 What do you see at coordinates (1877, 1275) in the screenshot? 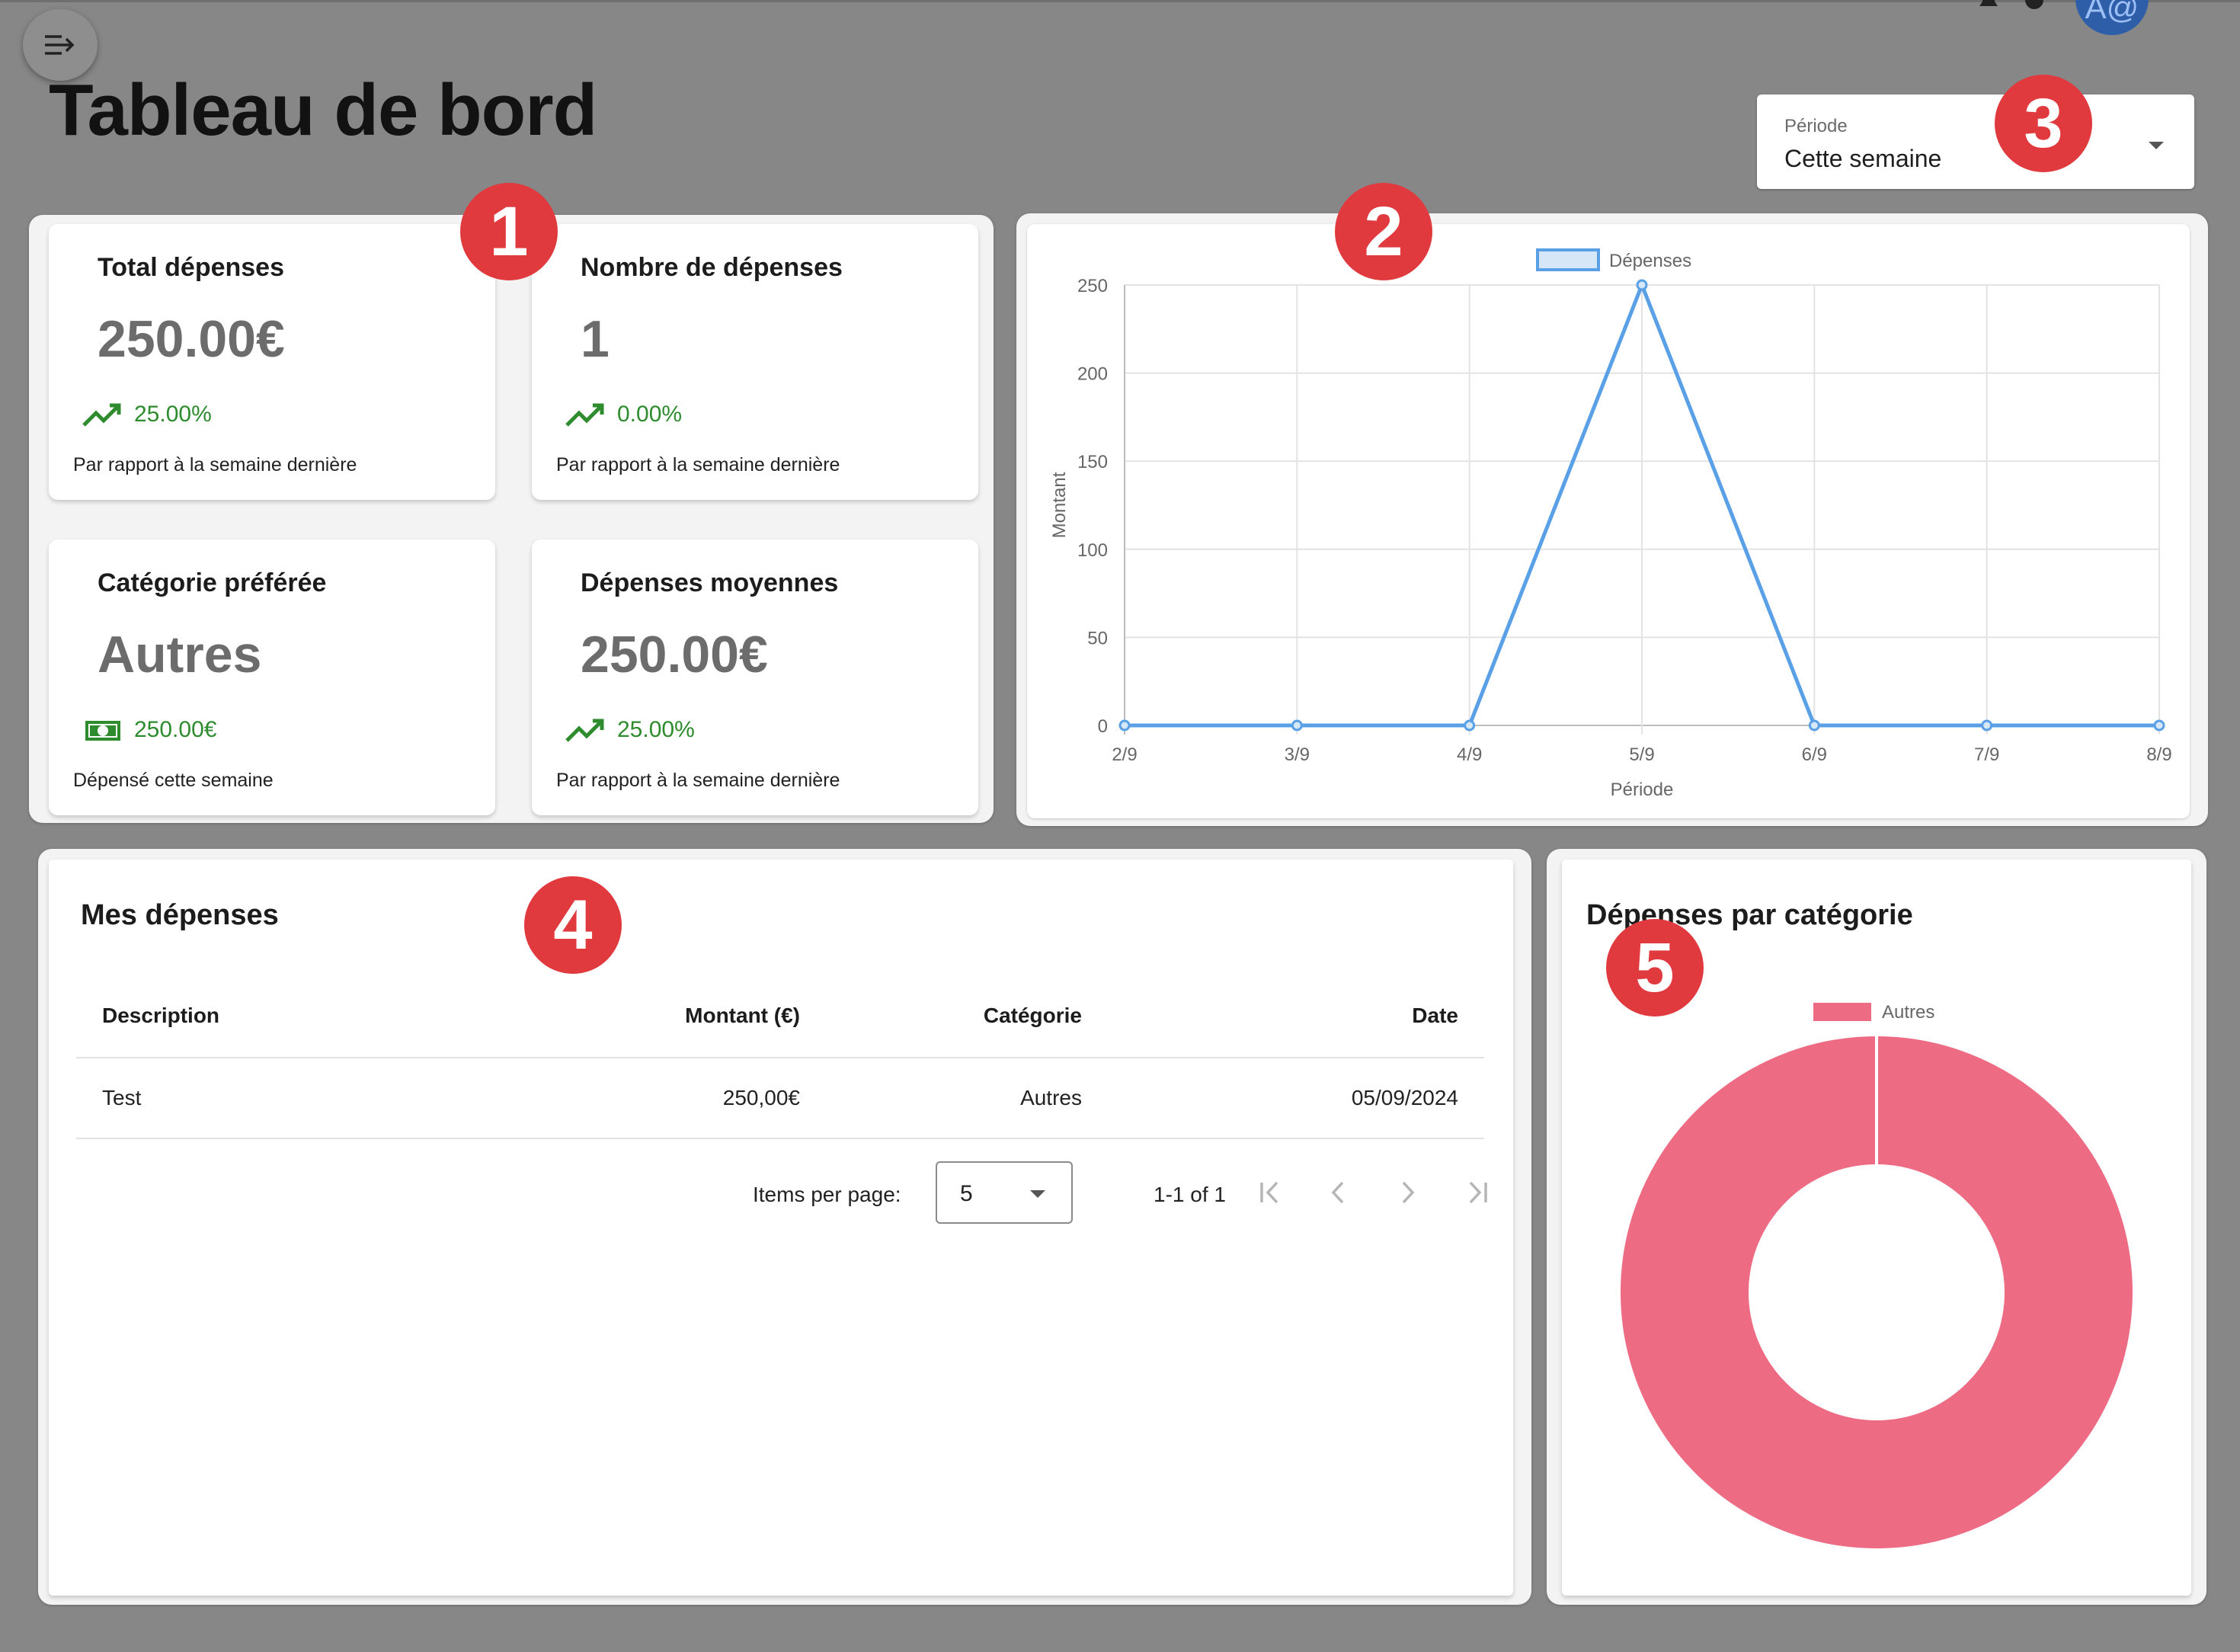
I see `donut-chart: Autres` at bounding box center [1877, 1275].